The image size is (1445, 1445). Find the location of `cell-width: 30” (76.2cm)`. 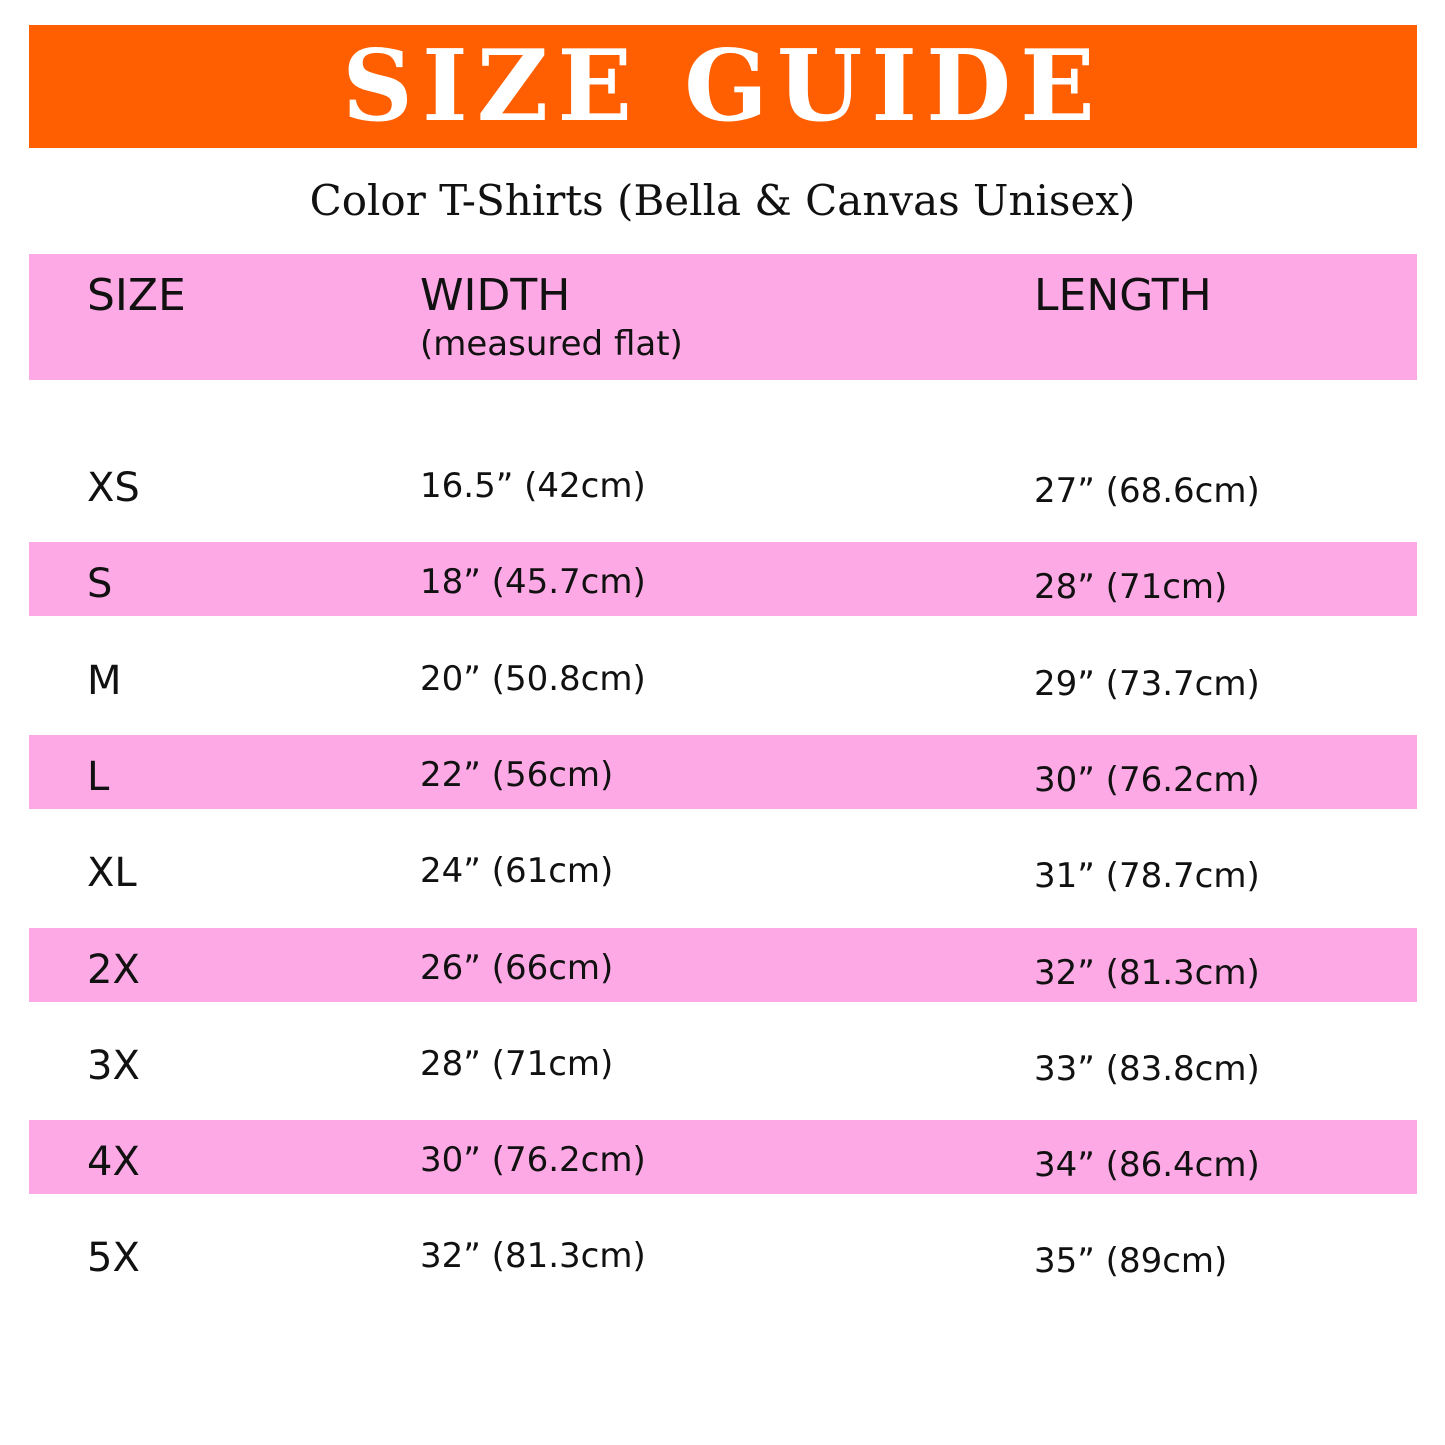

cell-width: 30” (76.2cm) is located at coordinates (533, 1160).